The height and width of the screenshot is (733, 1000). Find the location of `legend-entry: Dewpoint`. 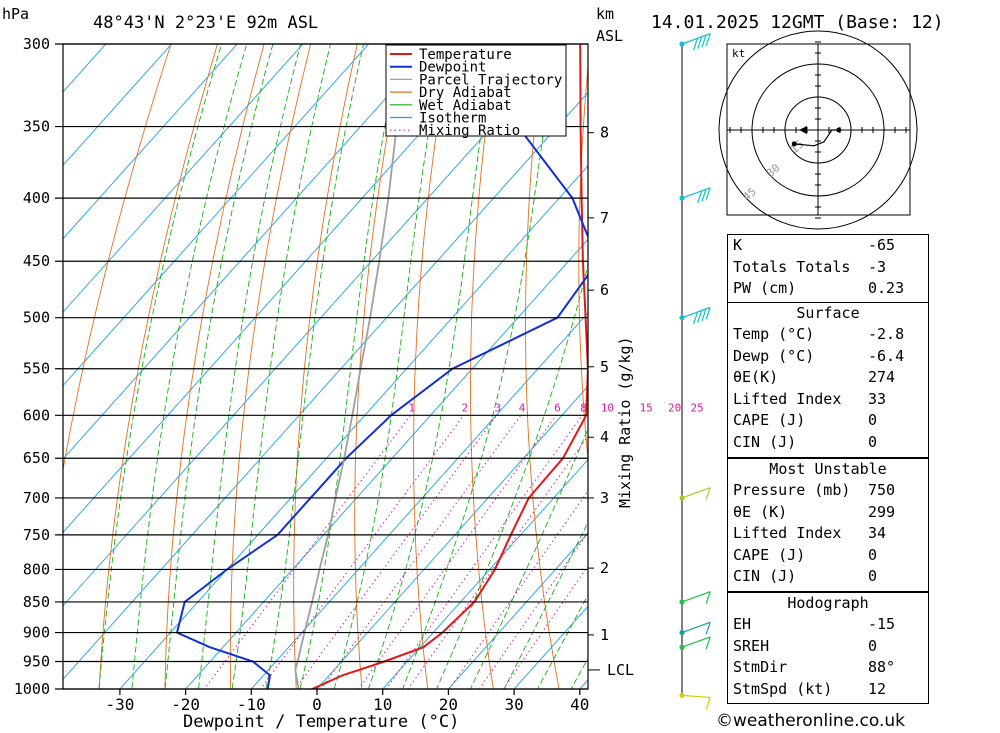

legend-entry: Dewpoint is located at coordinates (452, 68).